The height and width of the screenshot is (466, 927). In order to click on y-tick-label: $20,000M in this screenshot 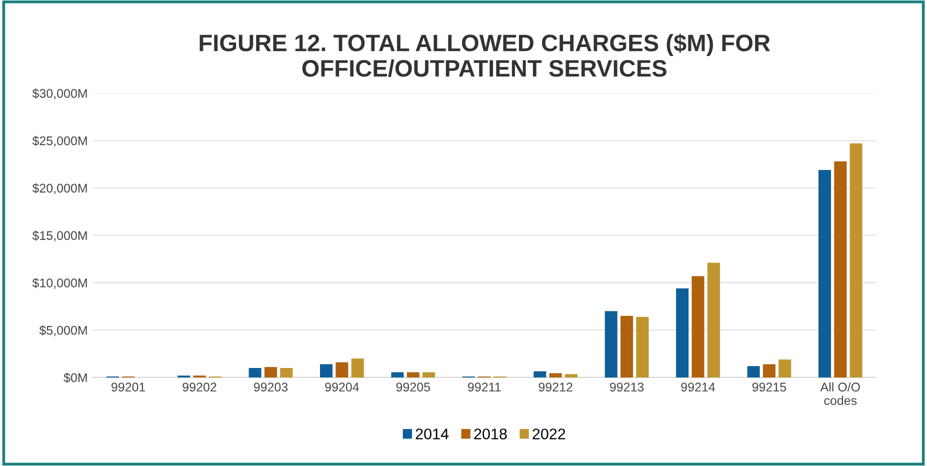, I will do `click(59, 188)`.